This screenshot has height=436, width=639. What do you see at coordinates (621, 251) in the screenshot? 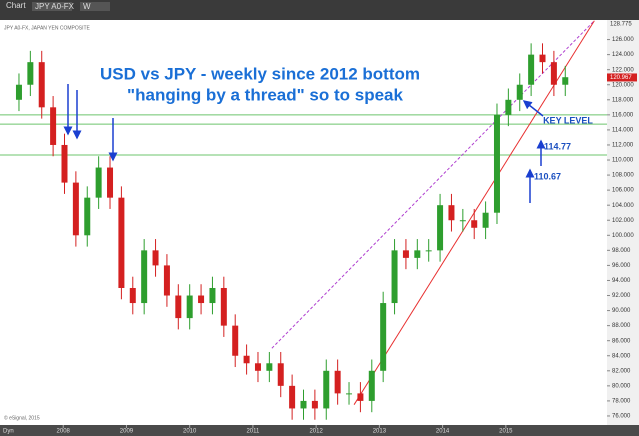
I see `y-tick-label: 98.000` at bounding box center [621, 251].